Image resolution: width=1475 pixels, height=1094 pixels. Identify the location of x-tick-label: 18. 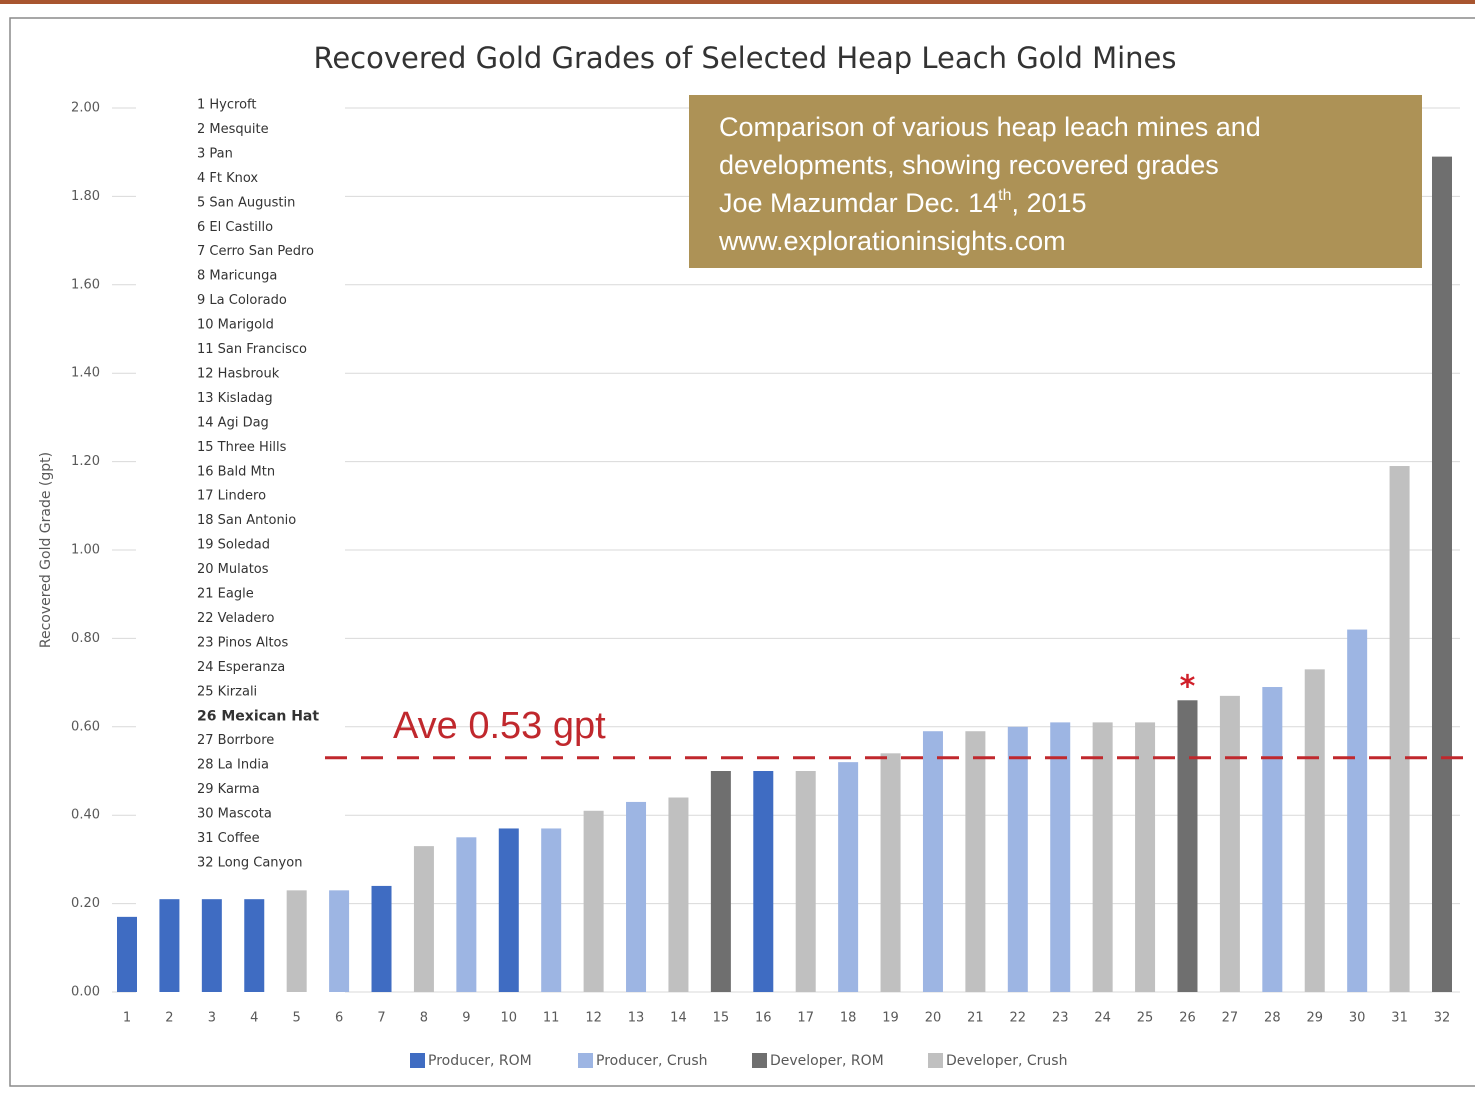
(848, 1018).